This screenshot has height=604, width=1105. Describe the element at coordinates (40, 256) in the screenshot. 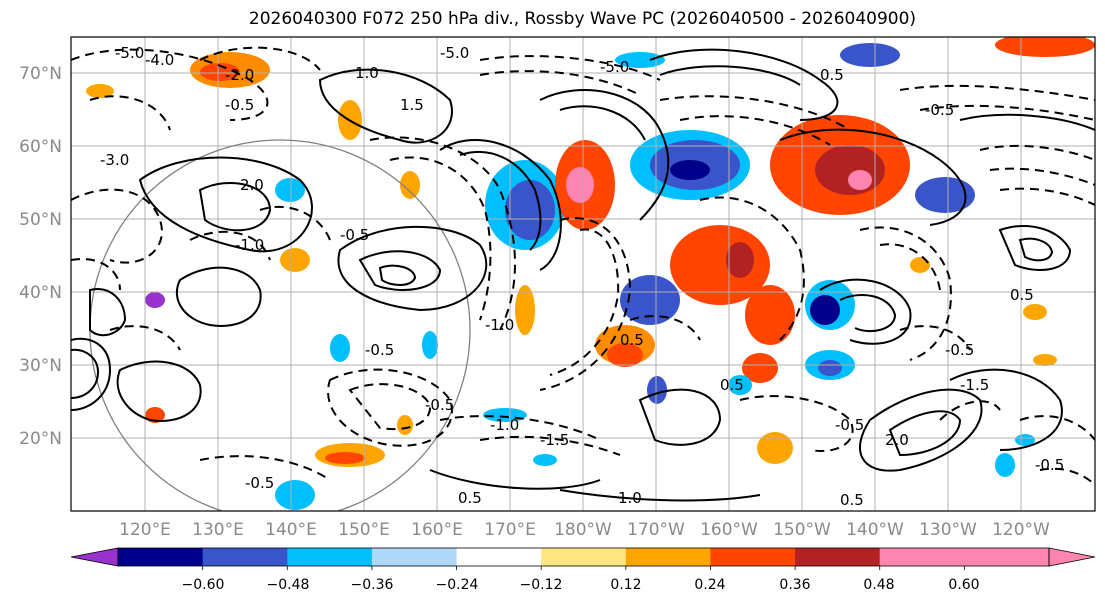

I see `latitude-labels: 70°N 60°N 50°N 40°N 30°N 20°N` at that location.